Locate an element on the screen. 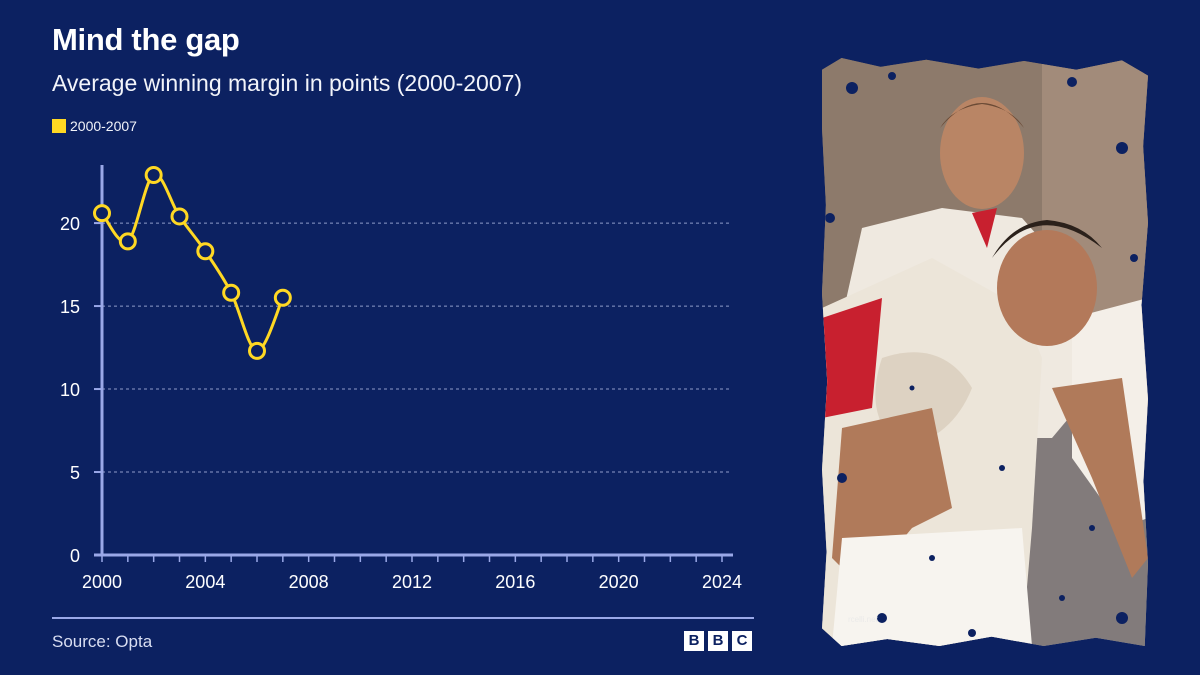 This screenshot has height=675, width=1200. bbc-logo: B B C is located at coordinates (718, 641).